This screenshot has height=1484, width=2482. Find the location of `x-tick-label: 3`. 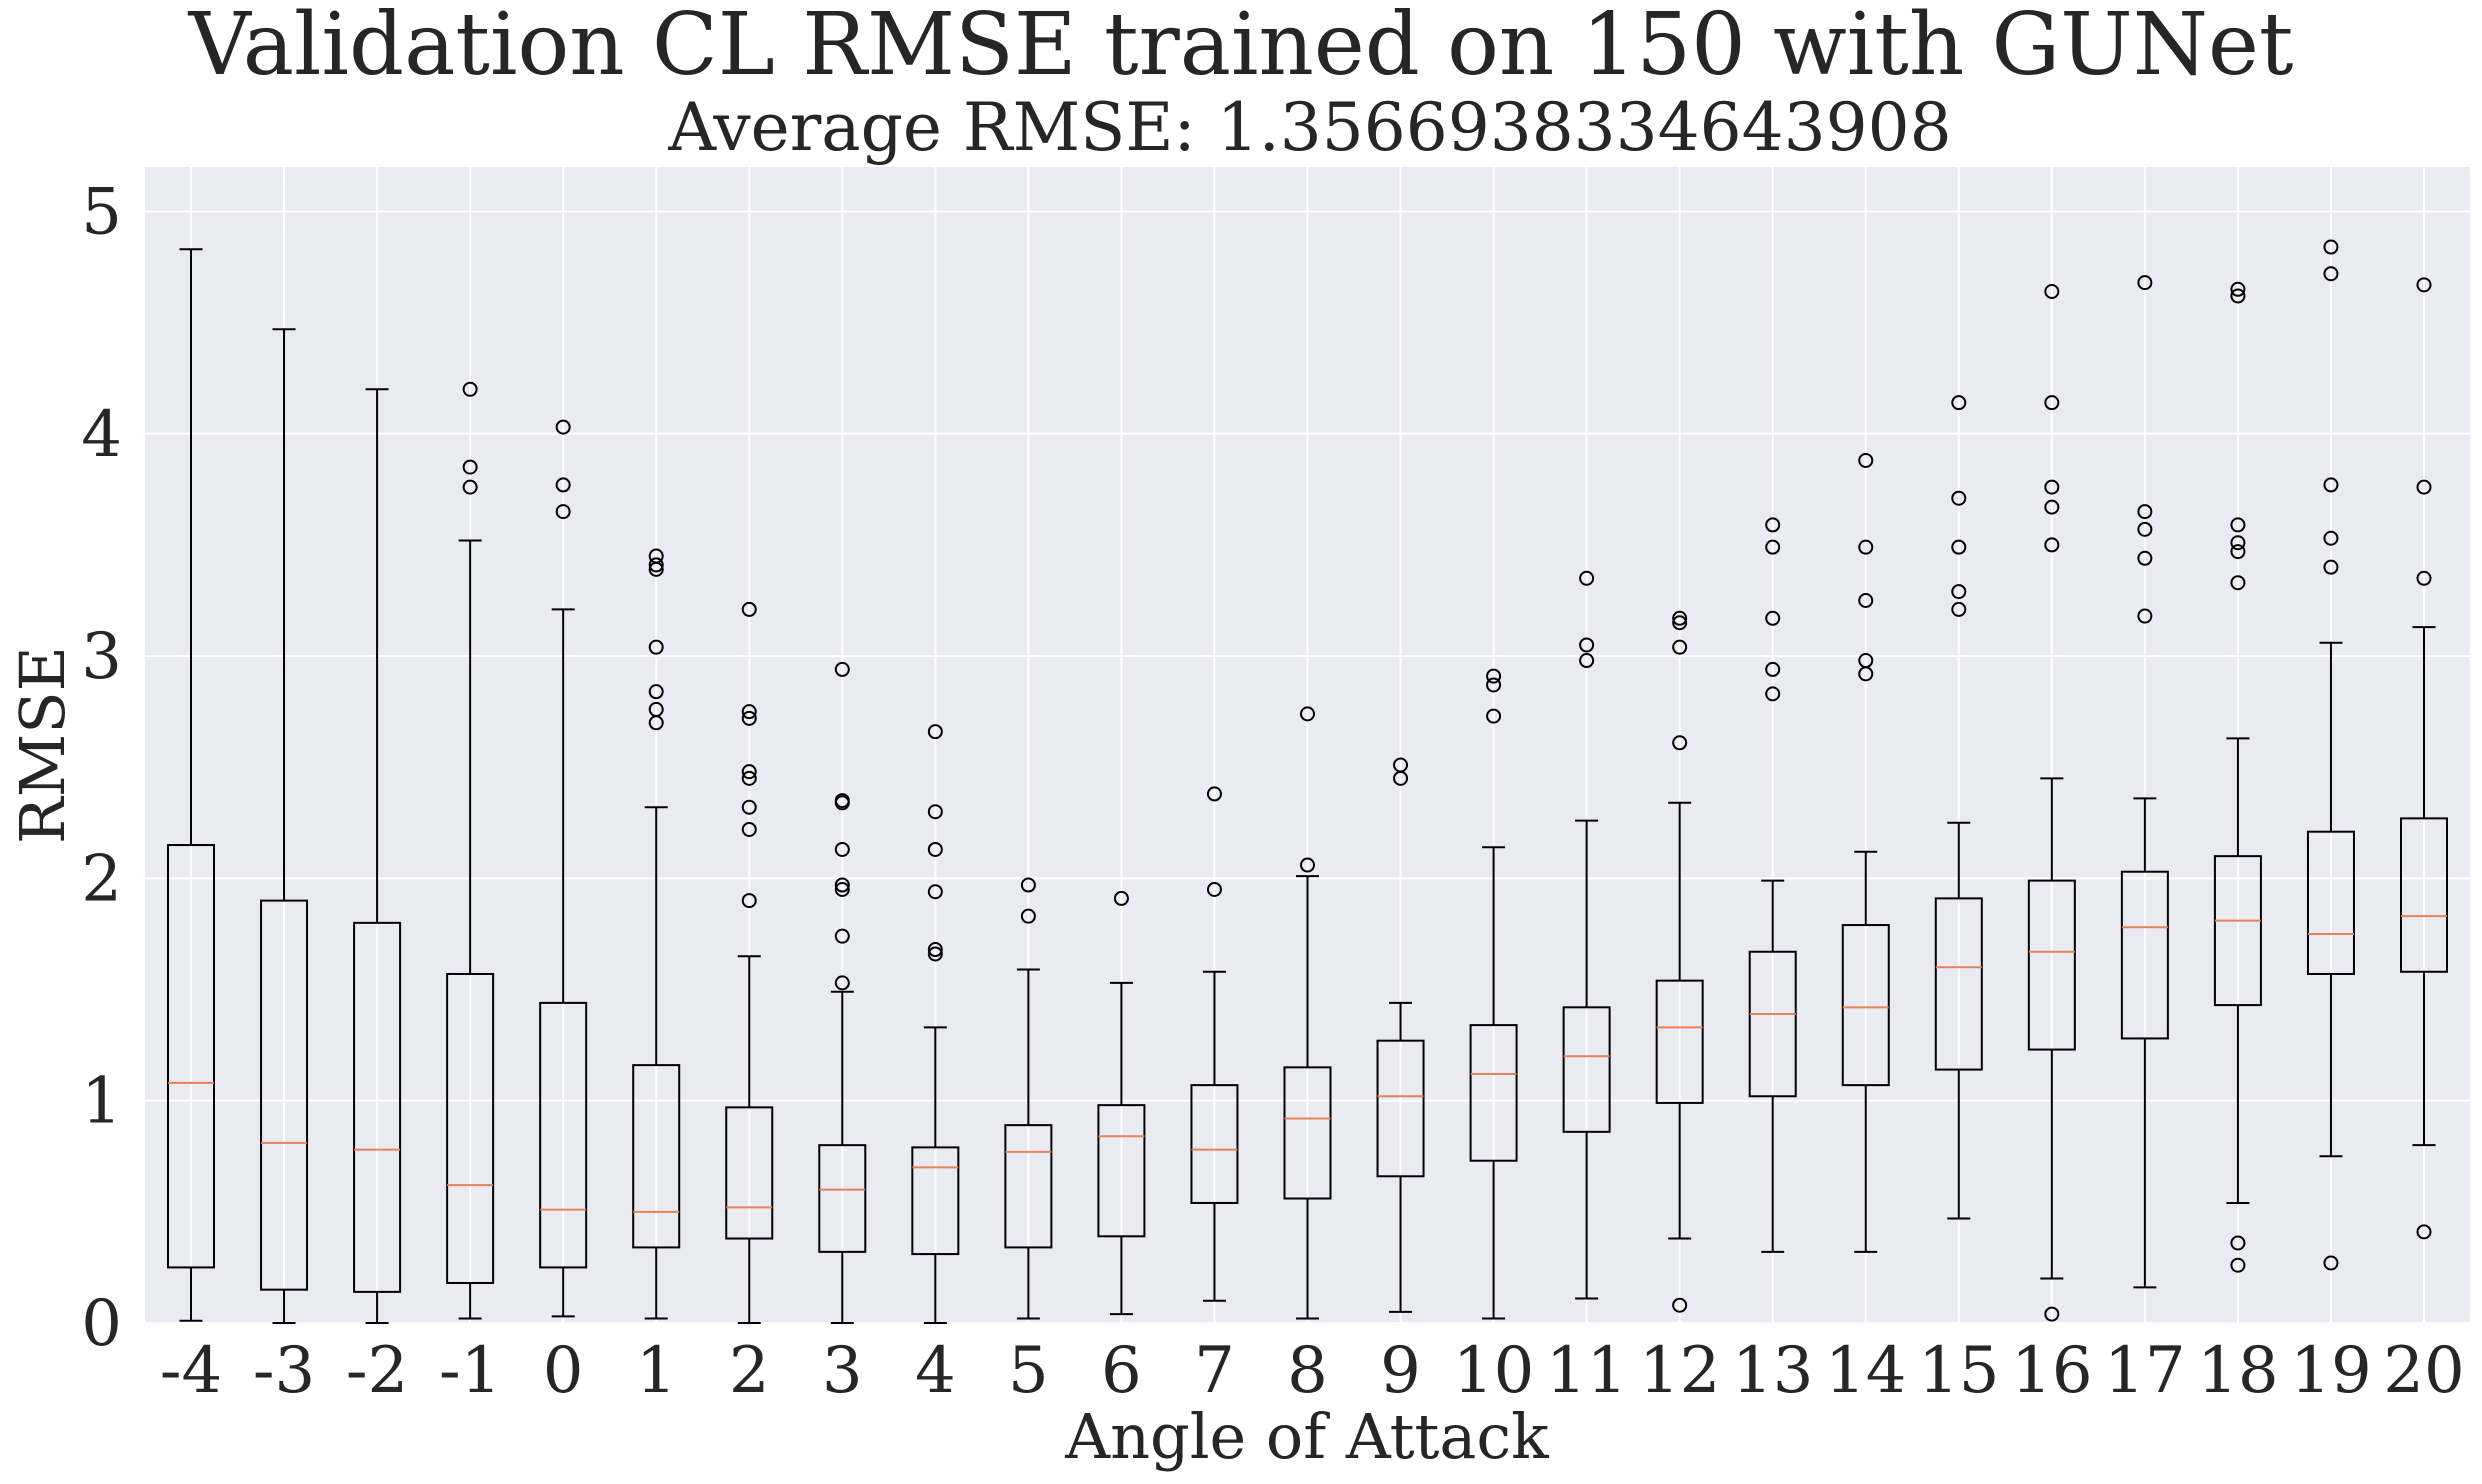

x-tick-label: 3 is located at coordinates (842, 1371).